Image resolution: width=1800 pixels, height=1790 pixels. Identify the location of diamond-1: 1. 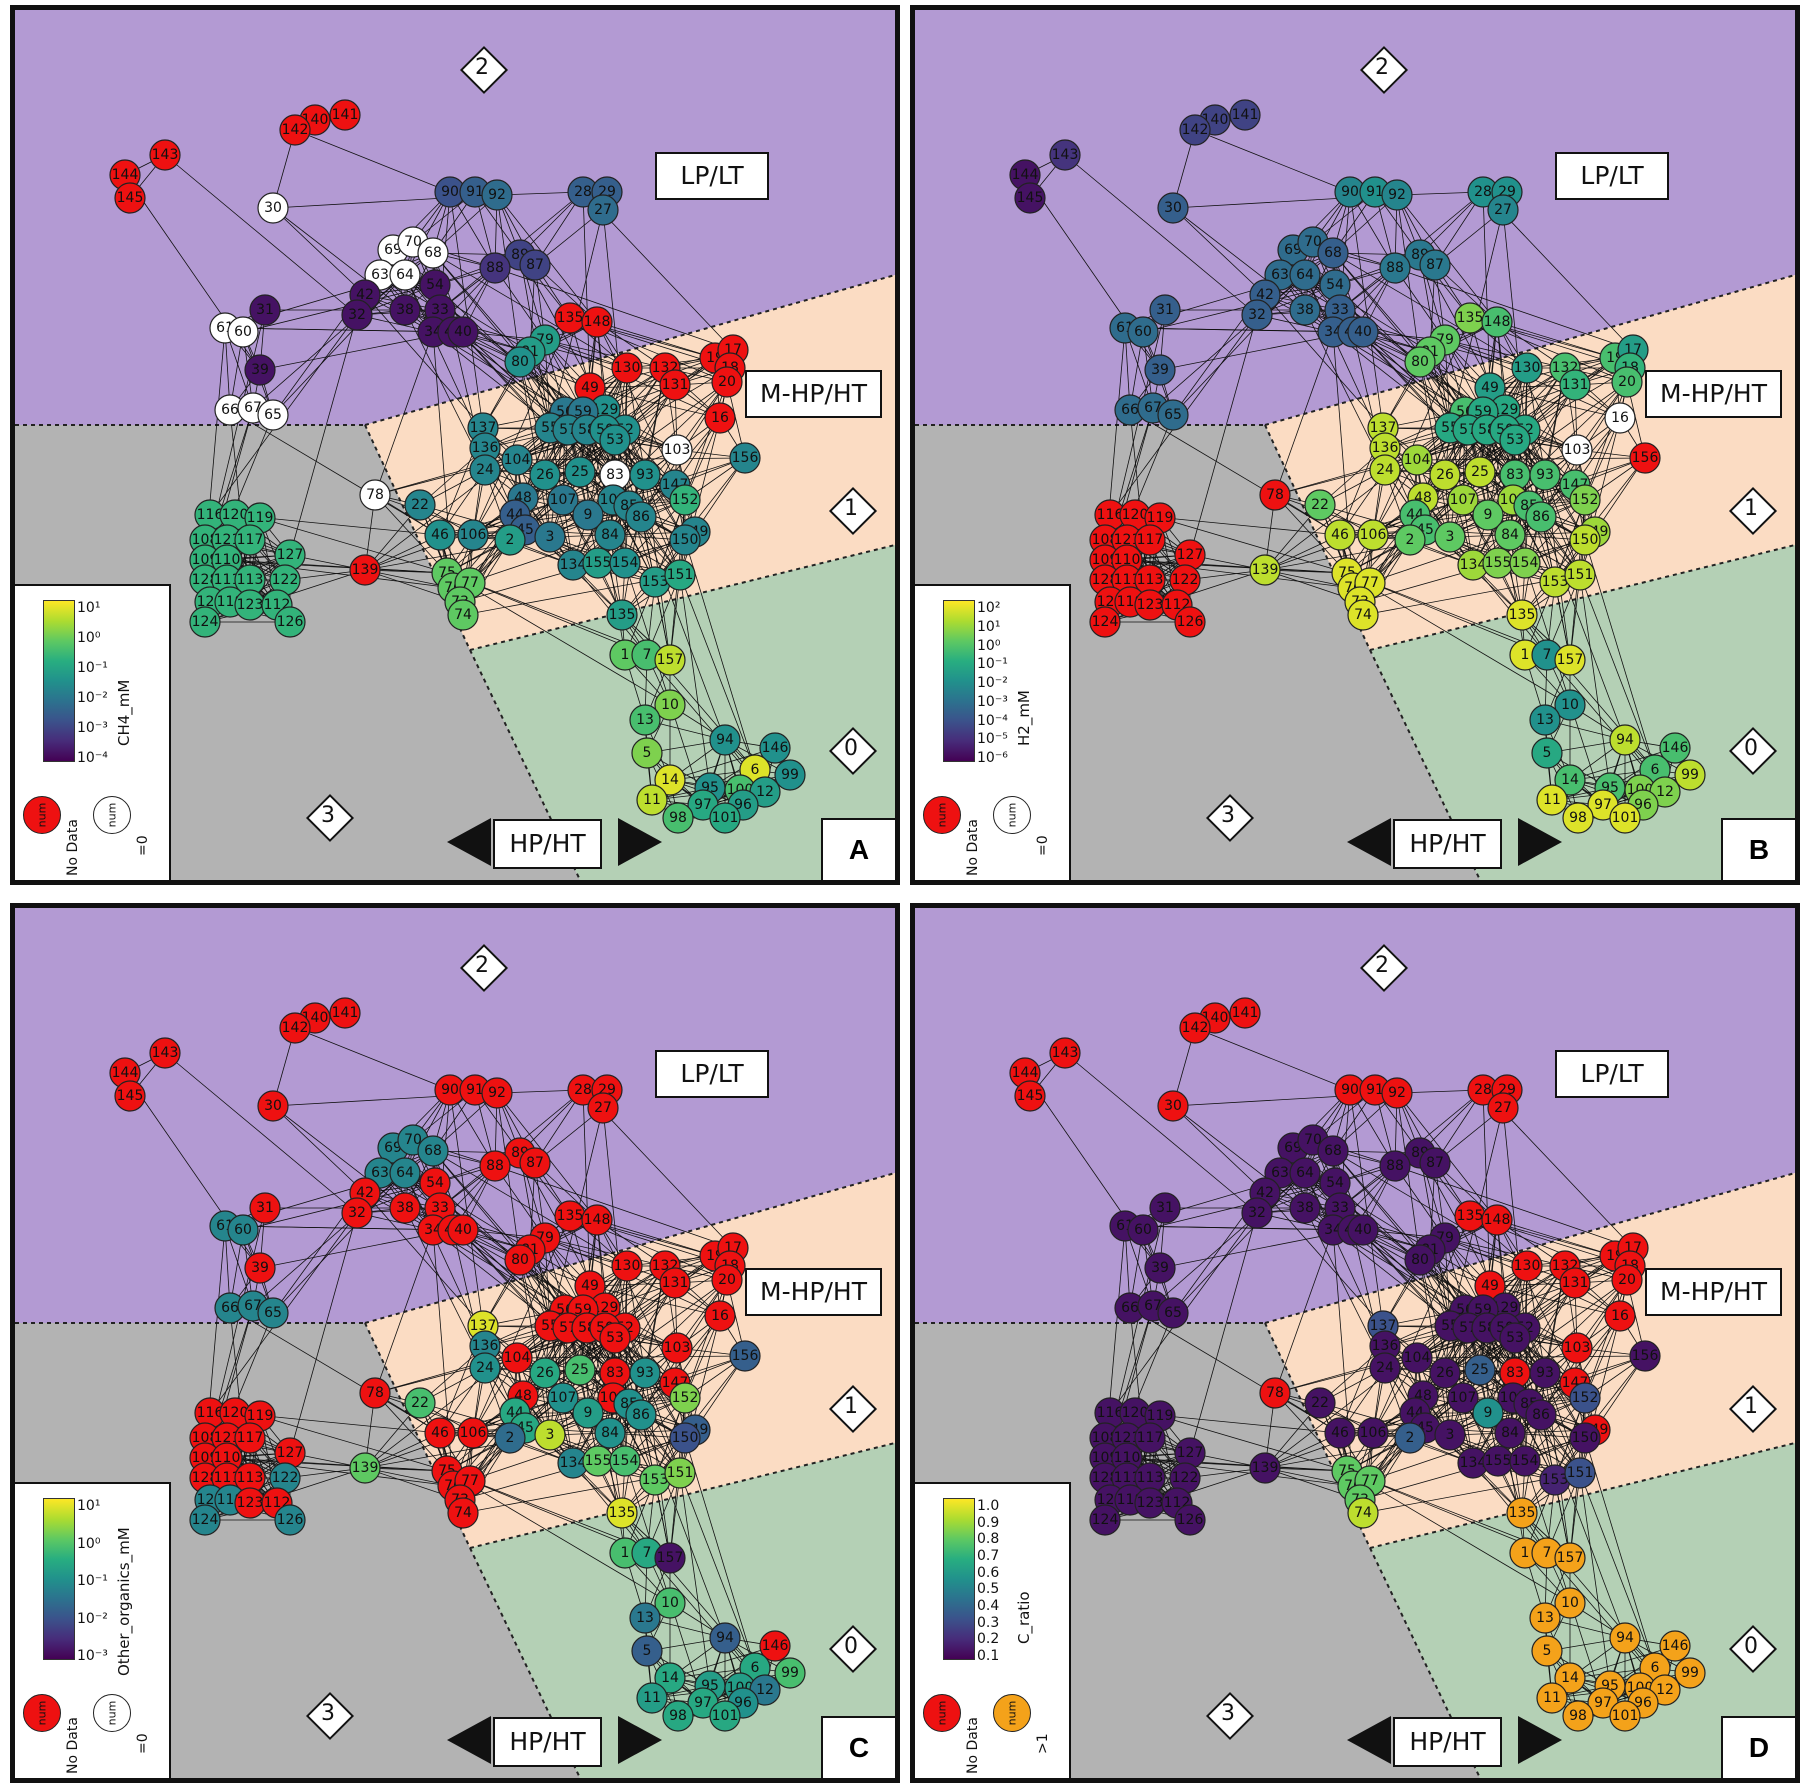
(1753, 511).